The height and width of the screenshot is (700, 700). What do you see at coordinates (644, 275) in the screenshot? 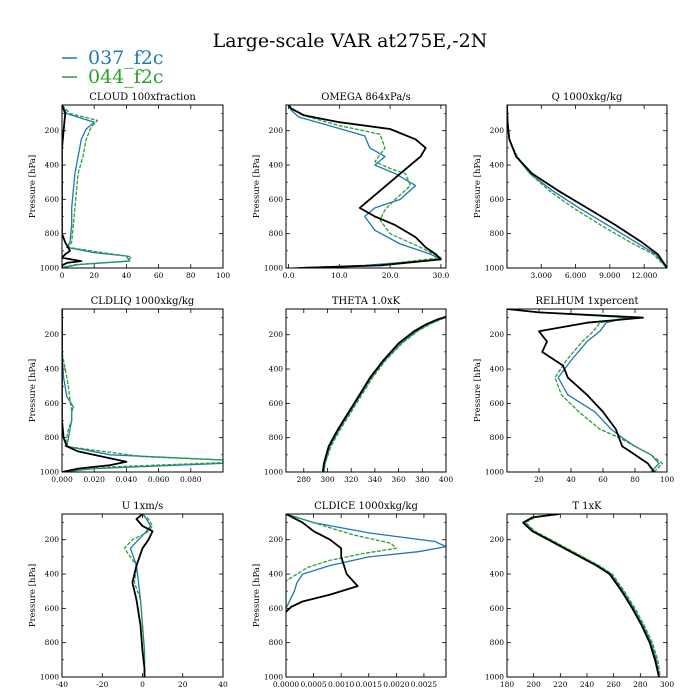
I see `x-tick-label: 12.000` at bounding box center [644, 275].